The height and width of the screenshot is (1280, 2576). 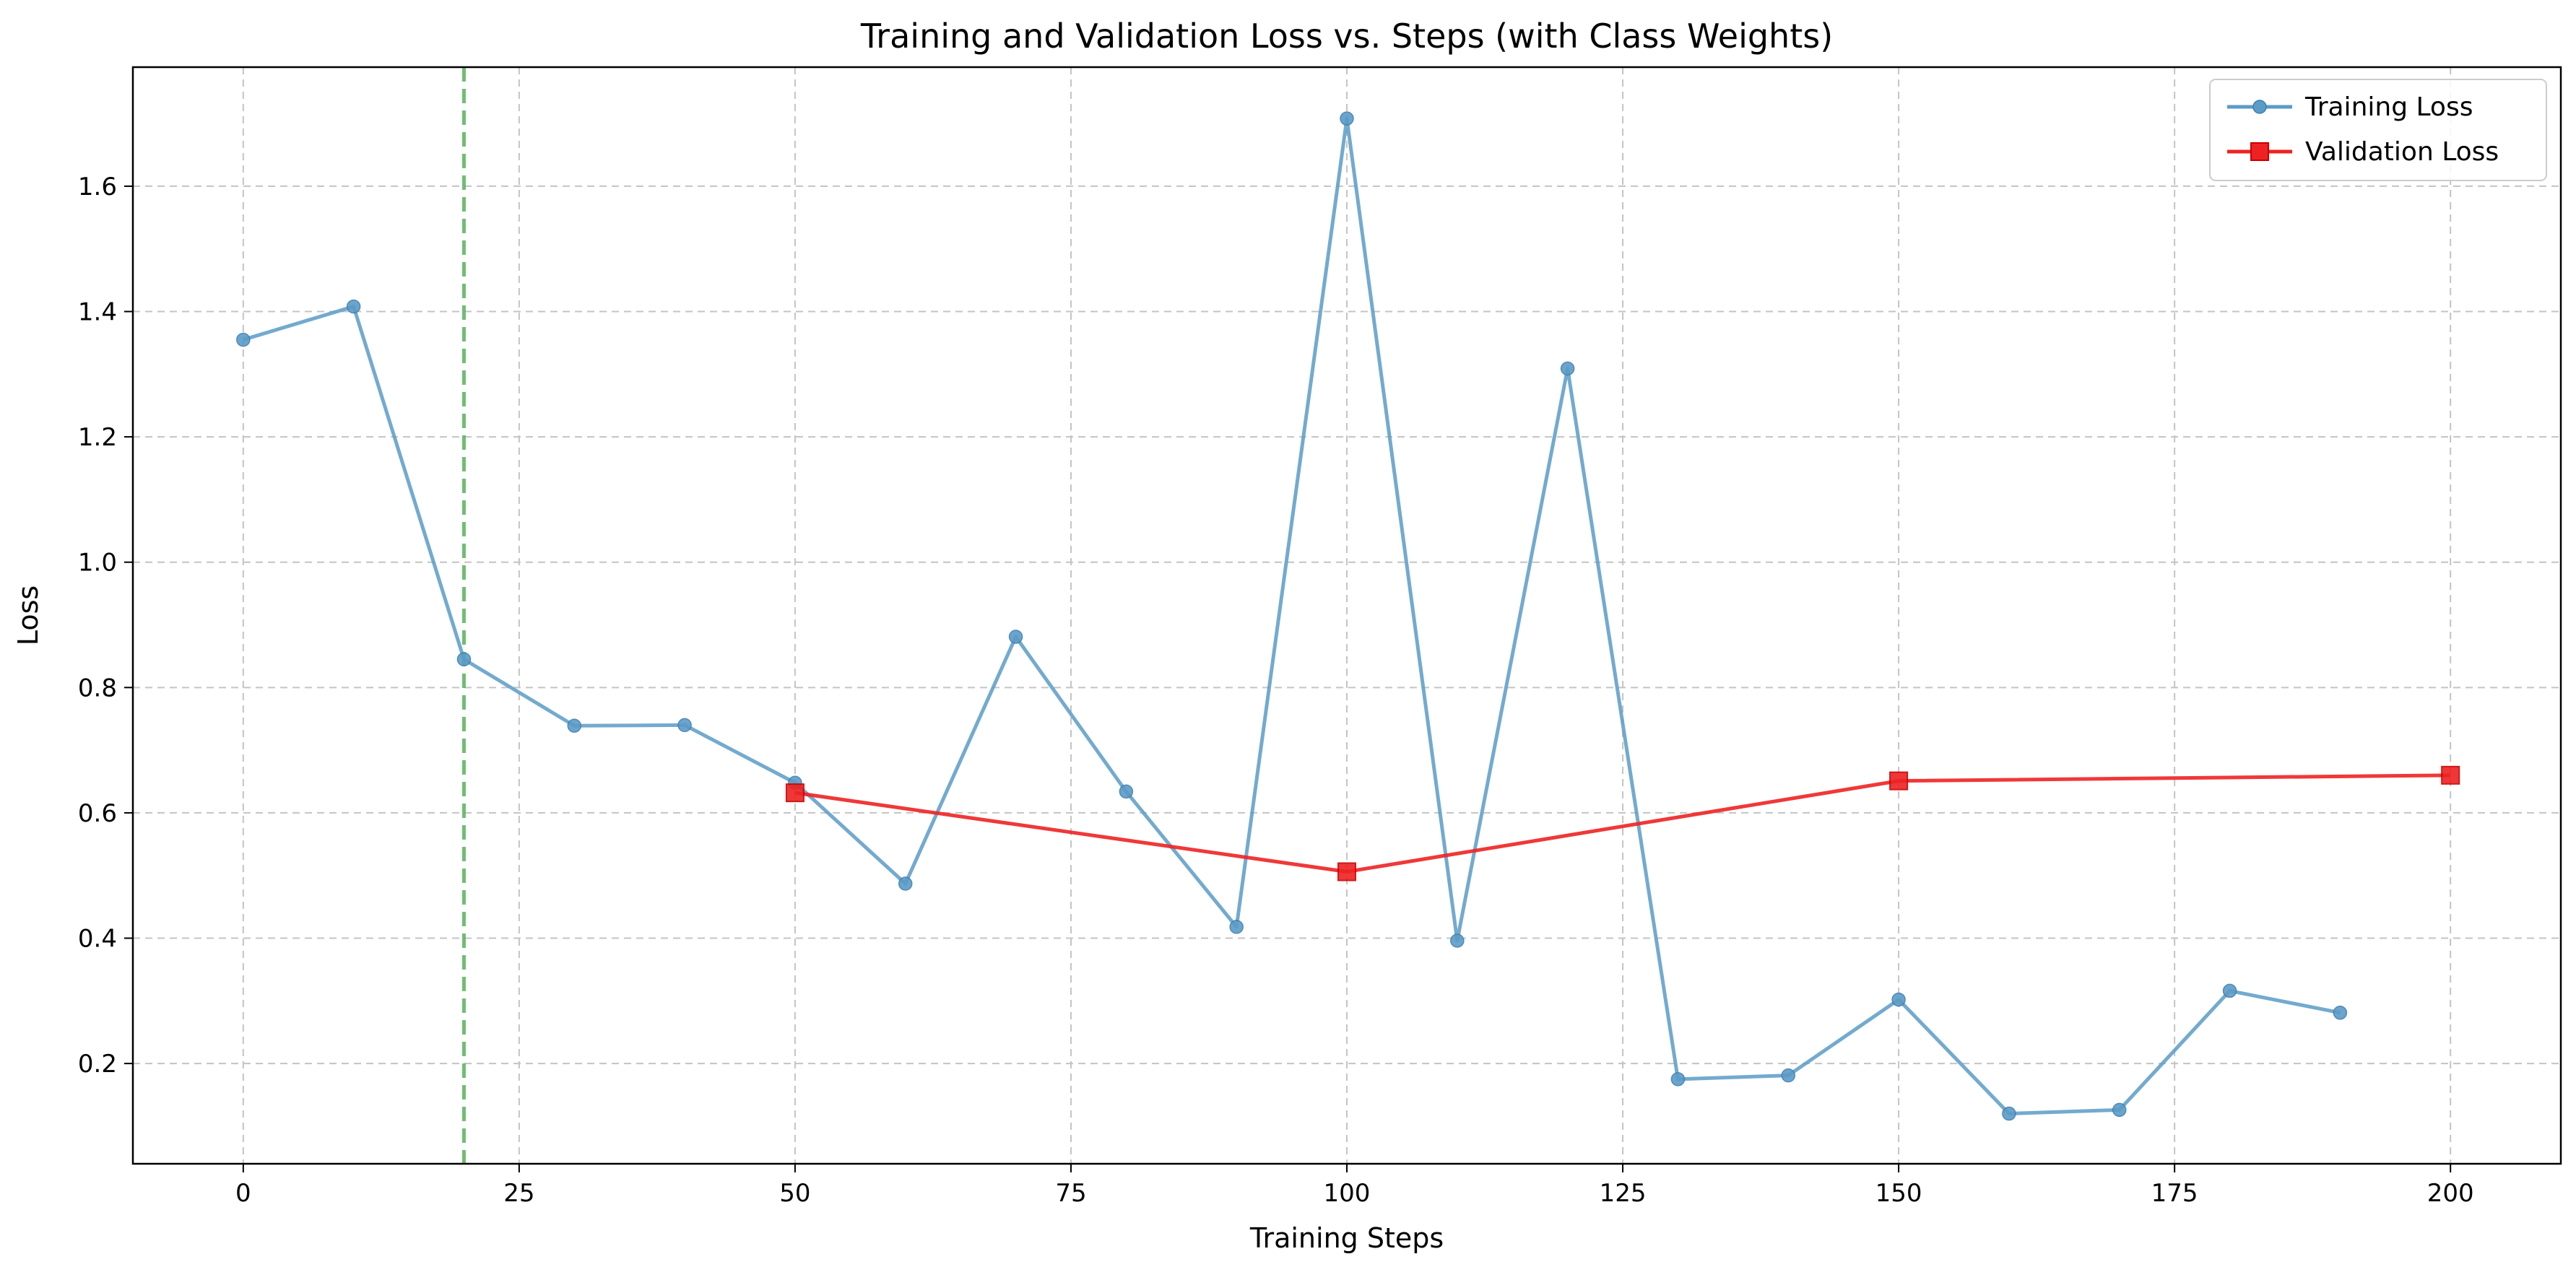 I want to click on y-tick-label: 0.2, so click(x=97, y=1064).